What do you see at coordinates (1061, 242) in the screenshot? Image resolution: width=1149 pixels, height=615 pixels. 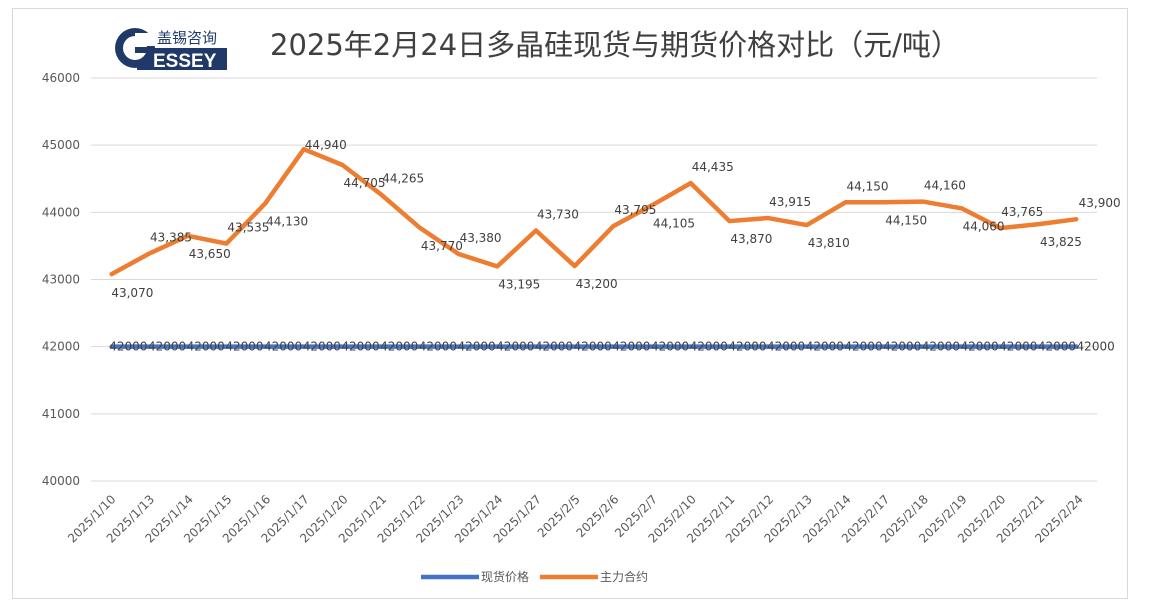 I see `data-label: 43,825` at bounding box center [1061, 242].